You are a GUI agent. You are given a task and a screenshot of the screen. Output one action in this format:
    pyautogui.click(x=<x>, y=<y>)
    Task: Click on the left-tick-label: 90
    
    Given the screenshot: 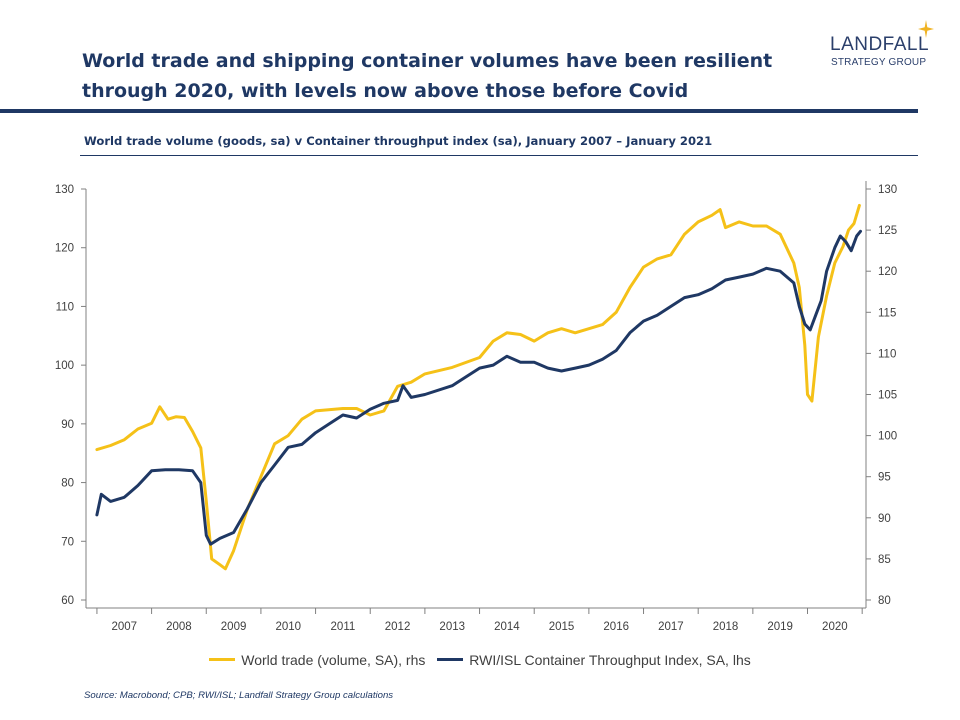 What is the action you would take?
    pyautogui.click(x=67, y=425)
    